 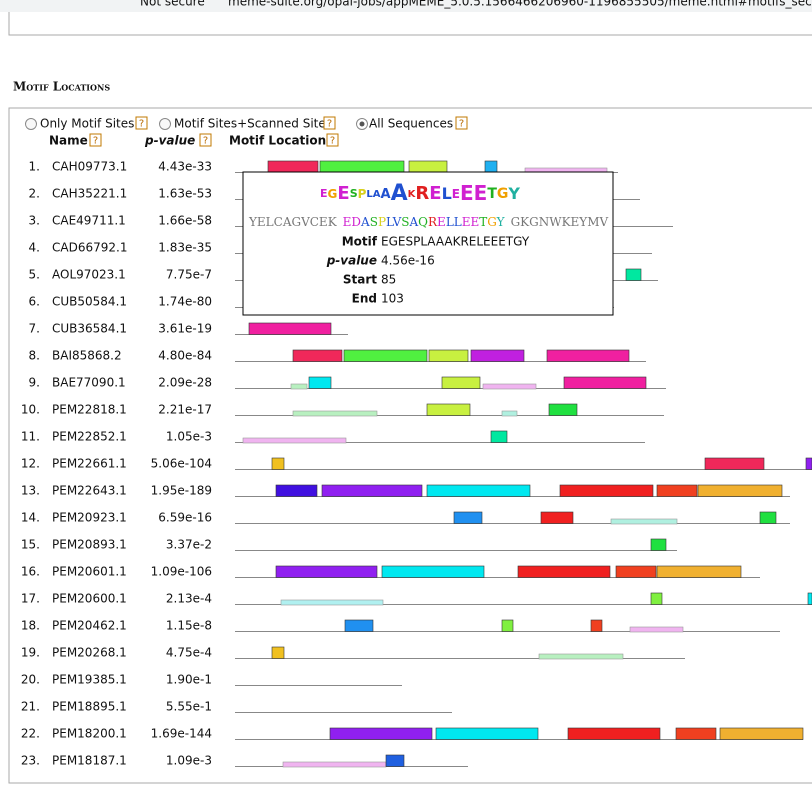 I want to click on radio-label: All Sequences, so click(x=411, y=124).